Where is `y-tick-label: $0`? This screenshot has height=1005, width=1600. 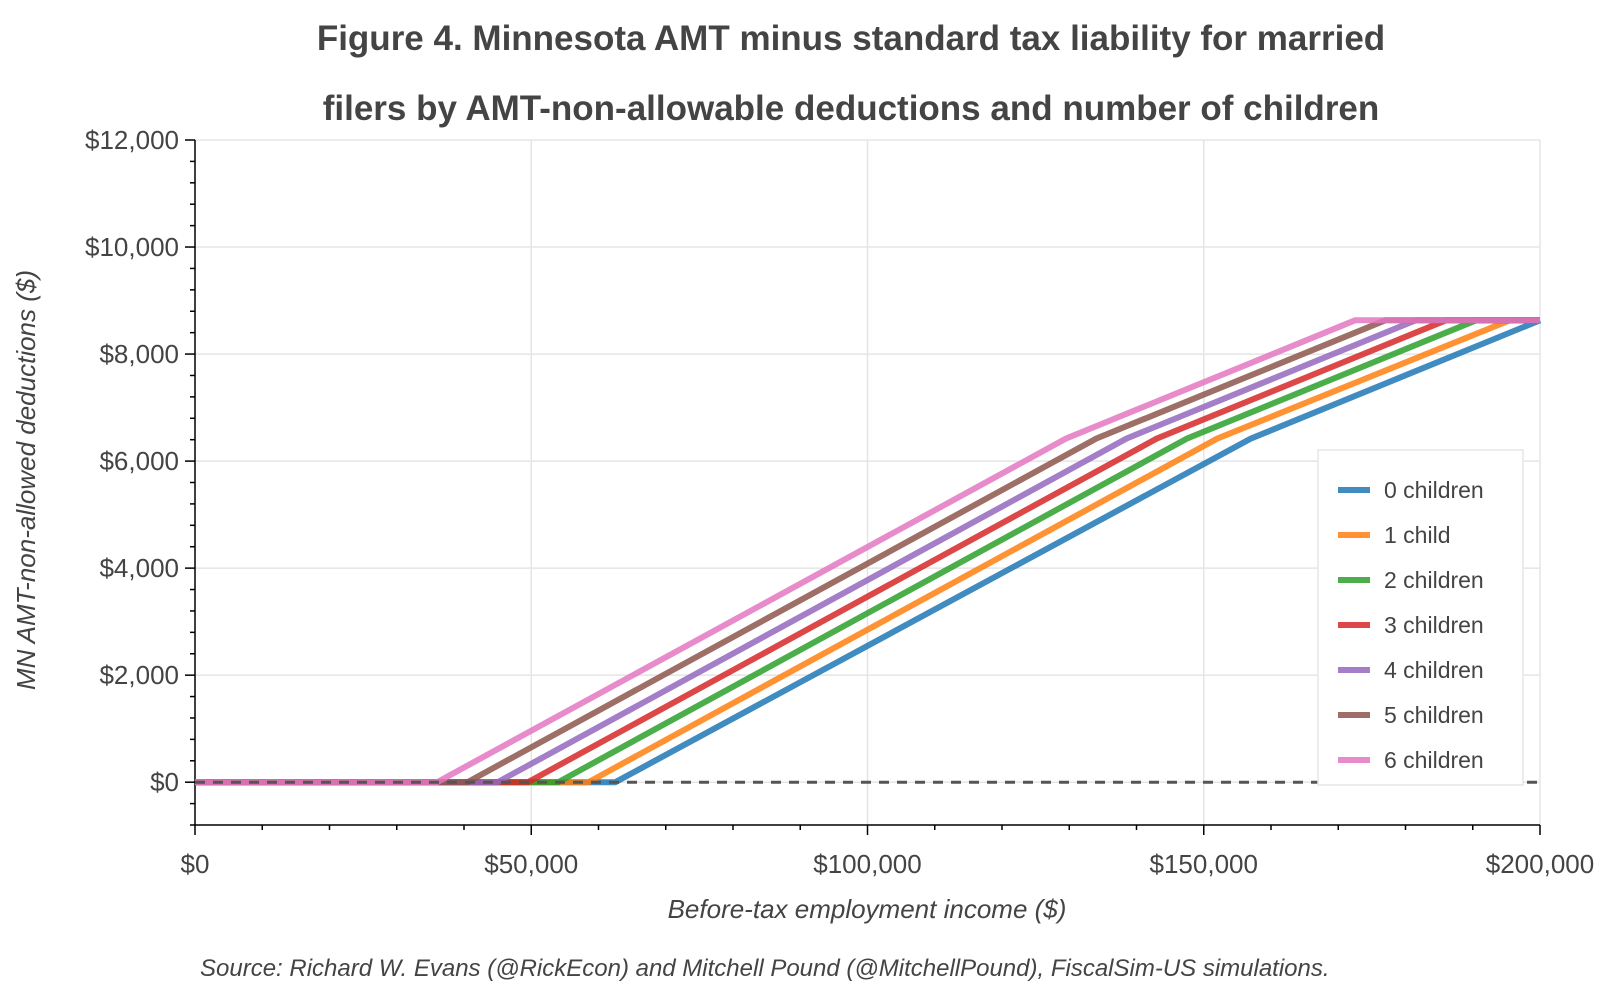
y-tick-label: $0 is located at coordinates (164, 782).